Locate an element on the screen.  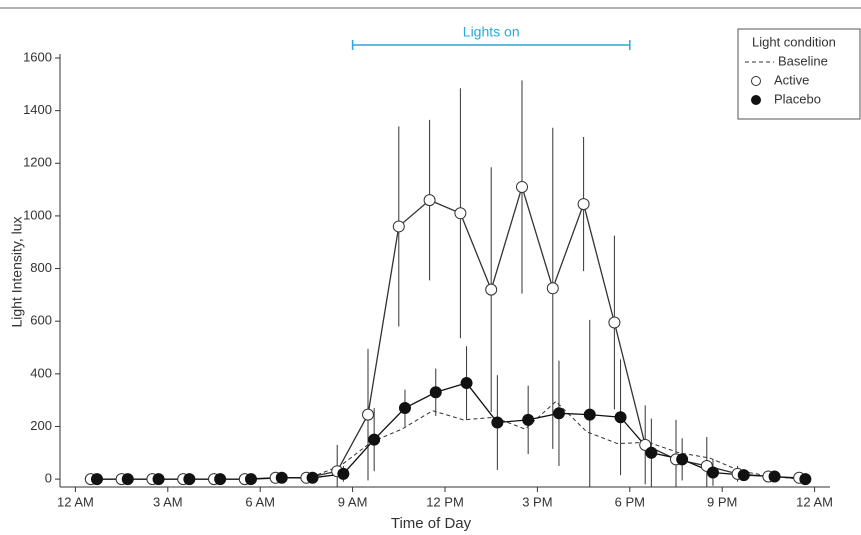
y-tick-label: 1400 is located at coordinates (37, 109).